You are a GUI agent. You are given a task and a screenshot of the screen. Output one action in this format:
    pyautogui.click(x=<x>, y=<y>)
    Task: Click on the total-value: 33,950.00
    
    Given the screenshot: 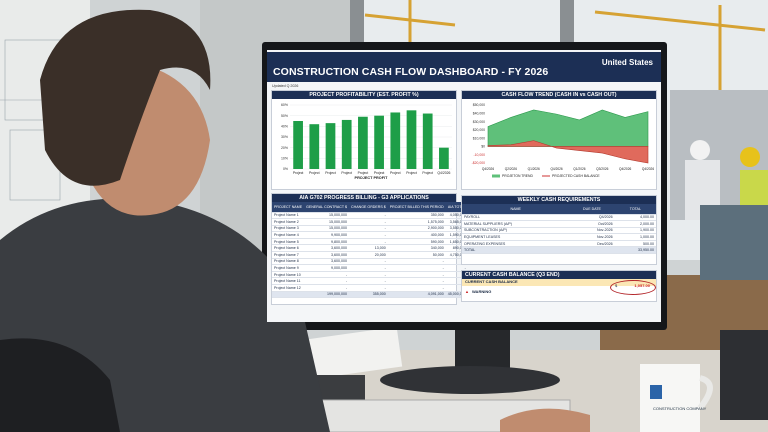 What is the action you would take?
    pyautogui.click(x=635, y=250)
    